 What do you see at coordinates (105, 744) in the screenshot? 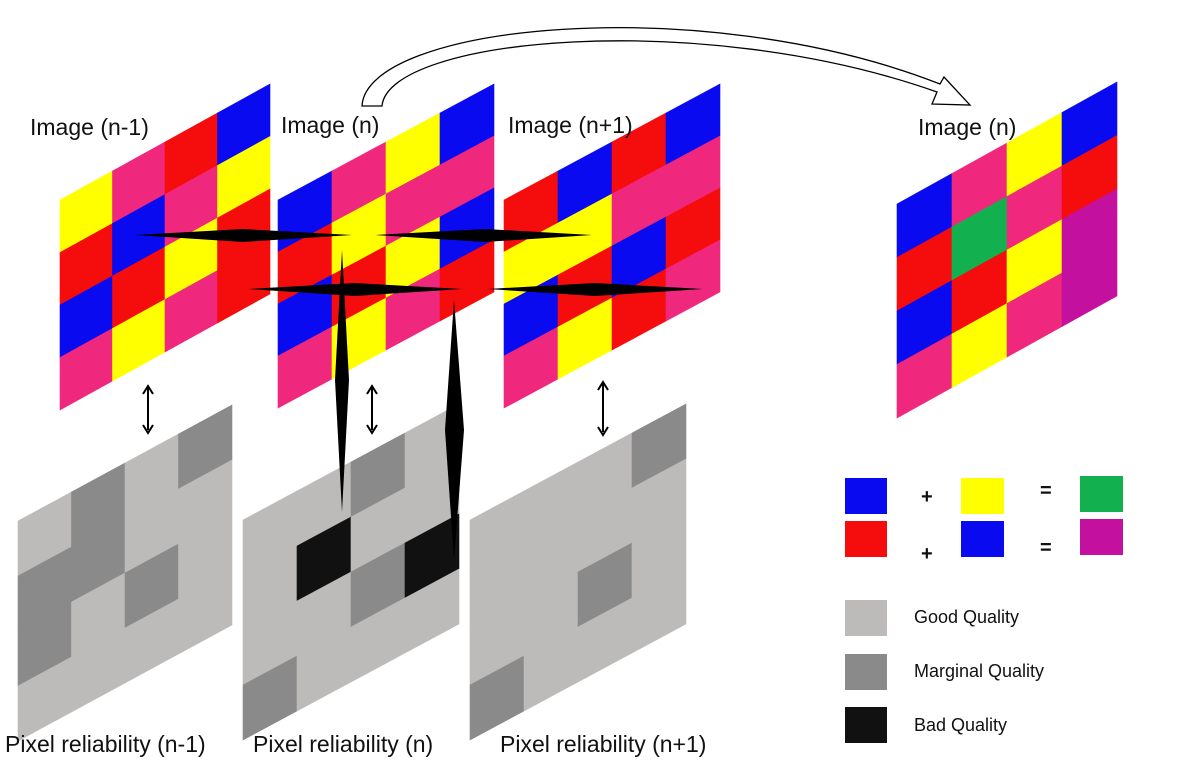
I see `reliability-label-n-1: Pixel reliability (n-1)` at bounding box center [105, 744].